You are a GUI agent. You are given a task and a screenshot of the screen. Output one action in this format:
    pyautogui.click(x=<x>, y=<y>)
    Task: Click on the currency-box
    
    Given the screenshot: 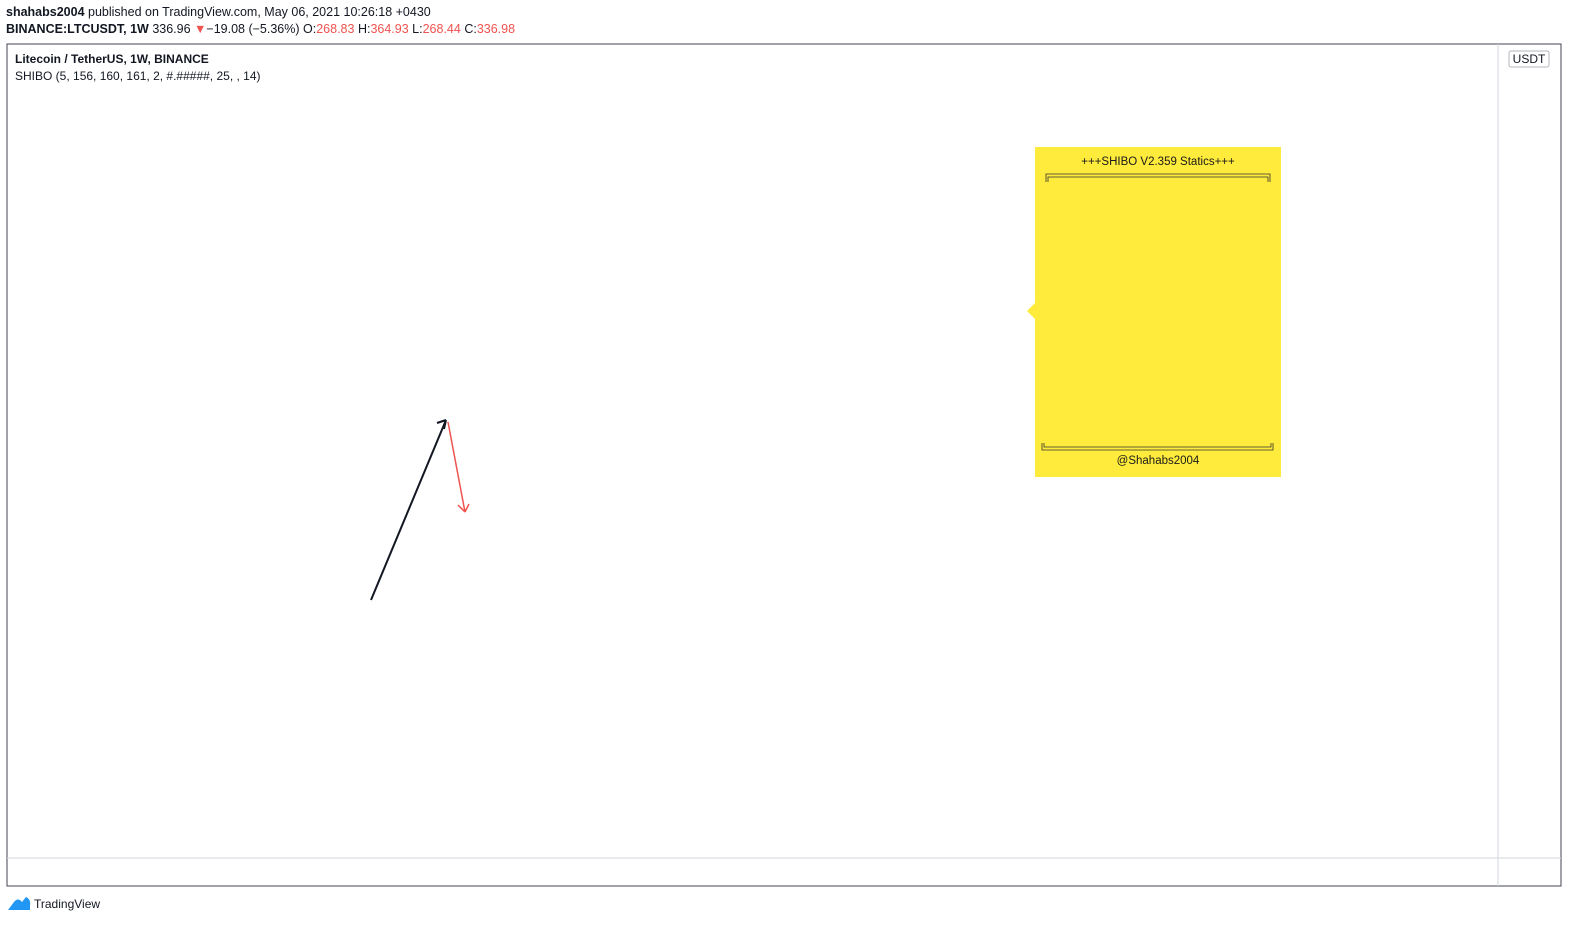 What is the action you would take?
    pyautogui.click(x=1529, y=59)
    